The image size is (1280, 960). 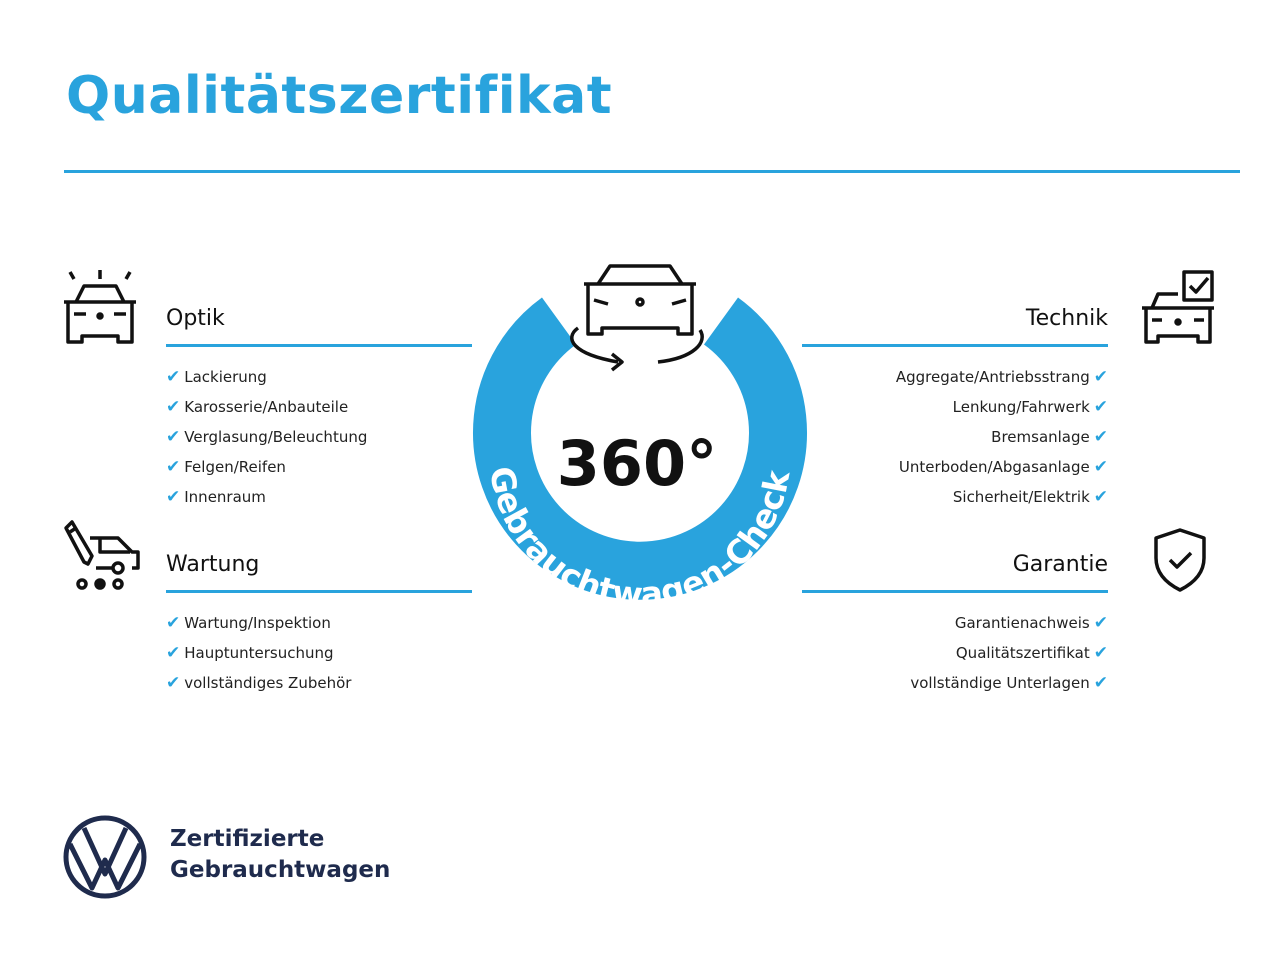 I want to click on checklist-item: ✔ Lackierung, so click(x=319, y=382).